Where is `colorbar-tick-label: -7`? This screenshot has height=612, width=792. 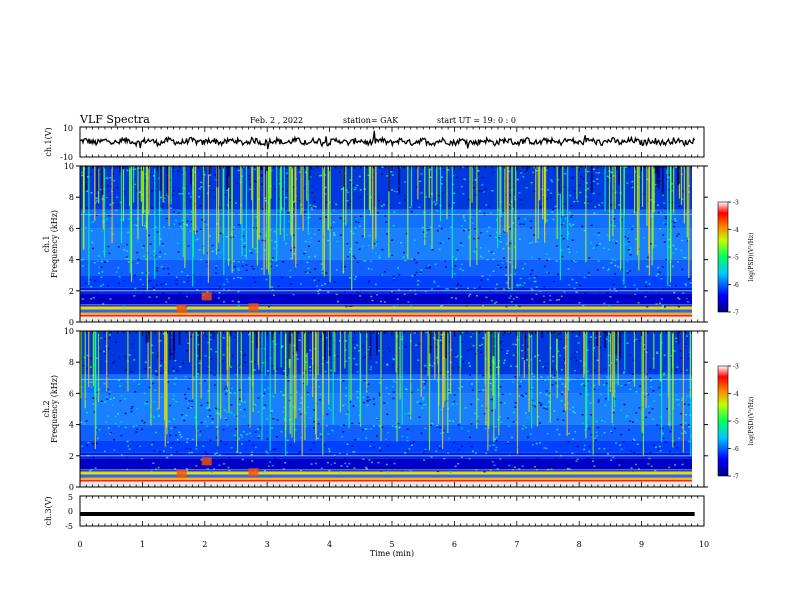
colorbar-tick-label: -7 is located at coordinates (736, 313).